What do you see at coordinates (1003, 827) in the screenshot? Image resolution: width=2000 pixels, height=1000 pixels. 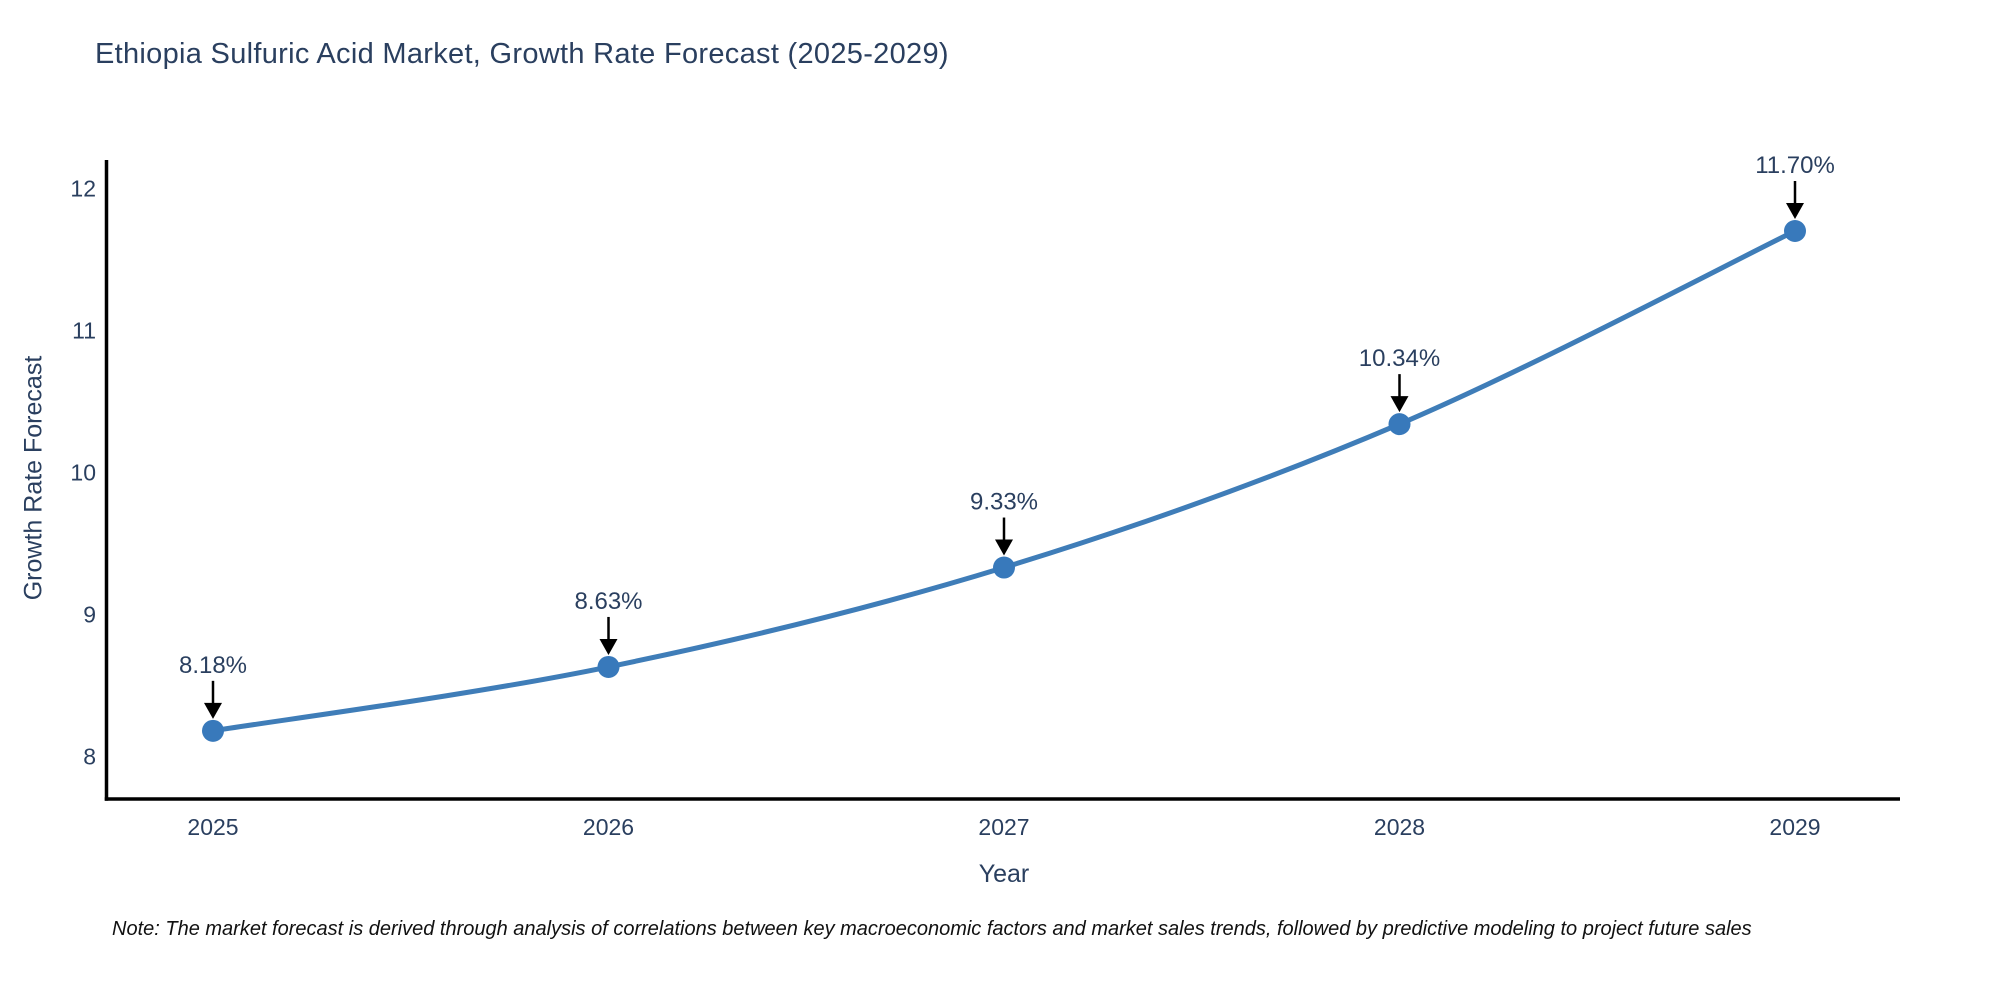 I see `x-tick-label: 2027` at bounding box center [1003, 827].